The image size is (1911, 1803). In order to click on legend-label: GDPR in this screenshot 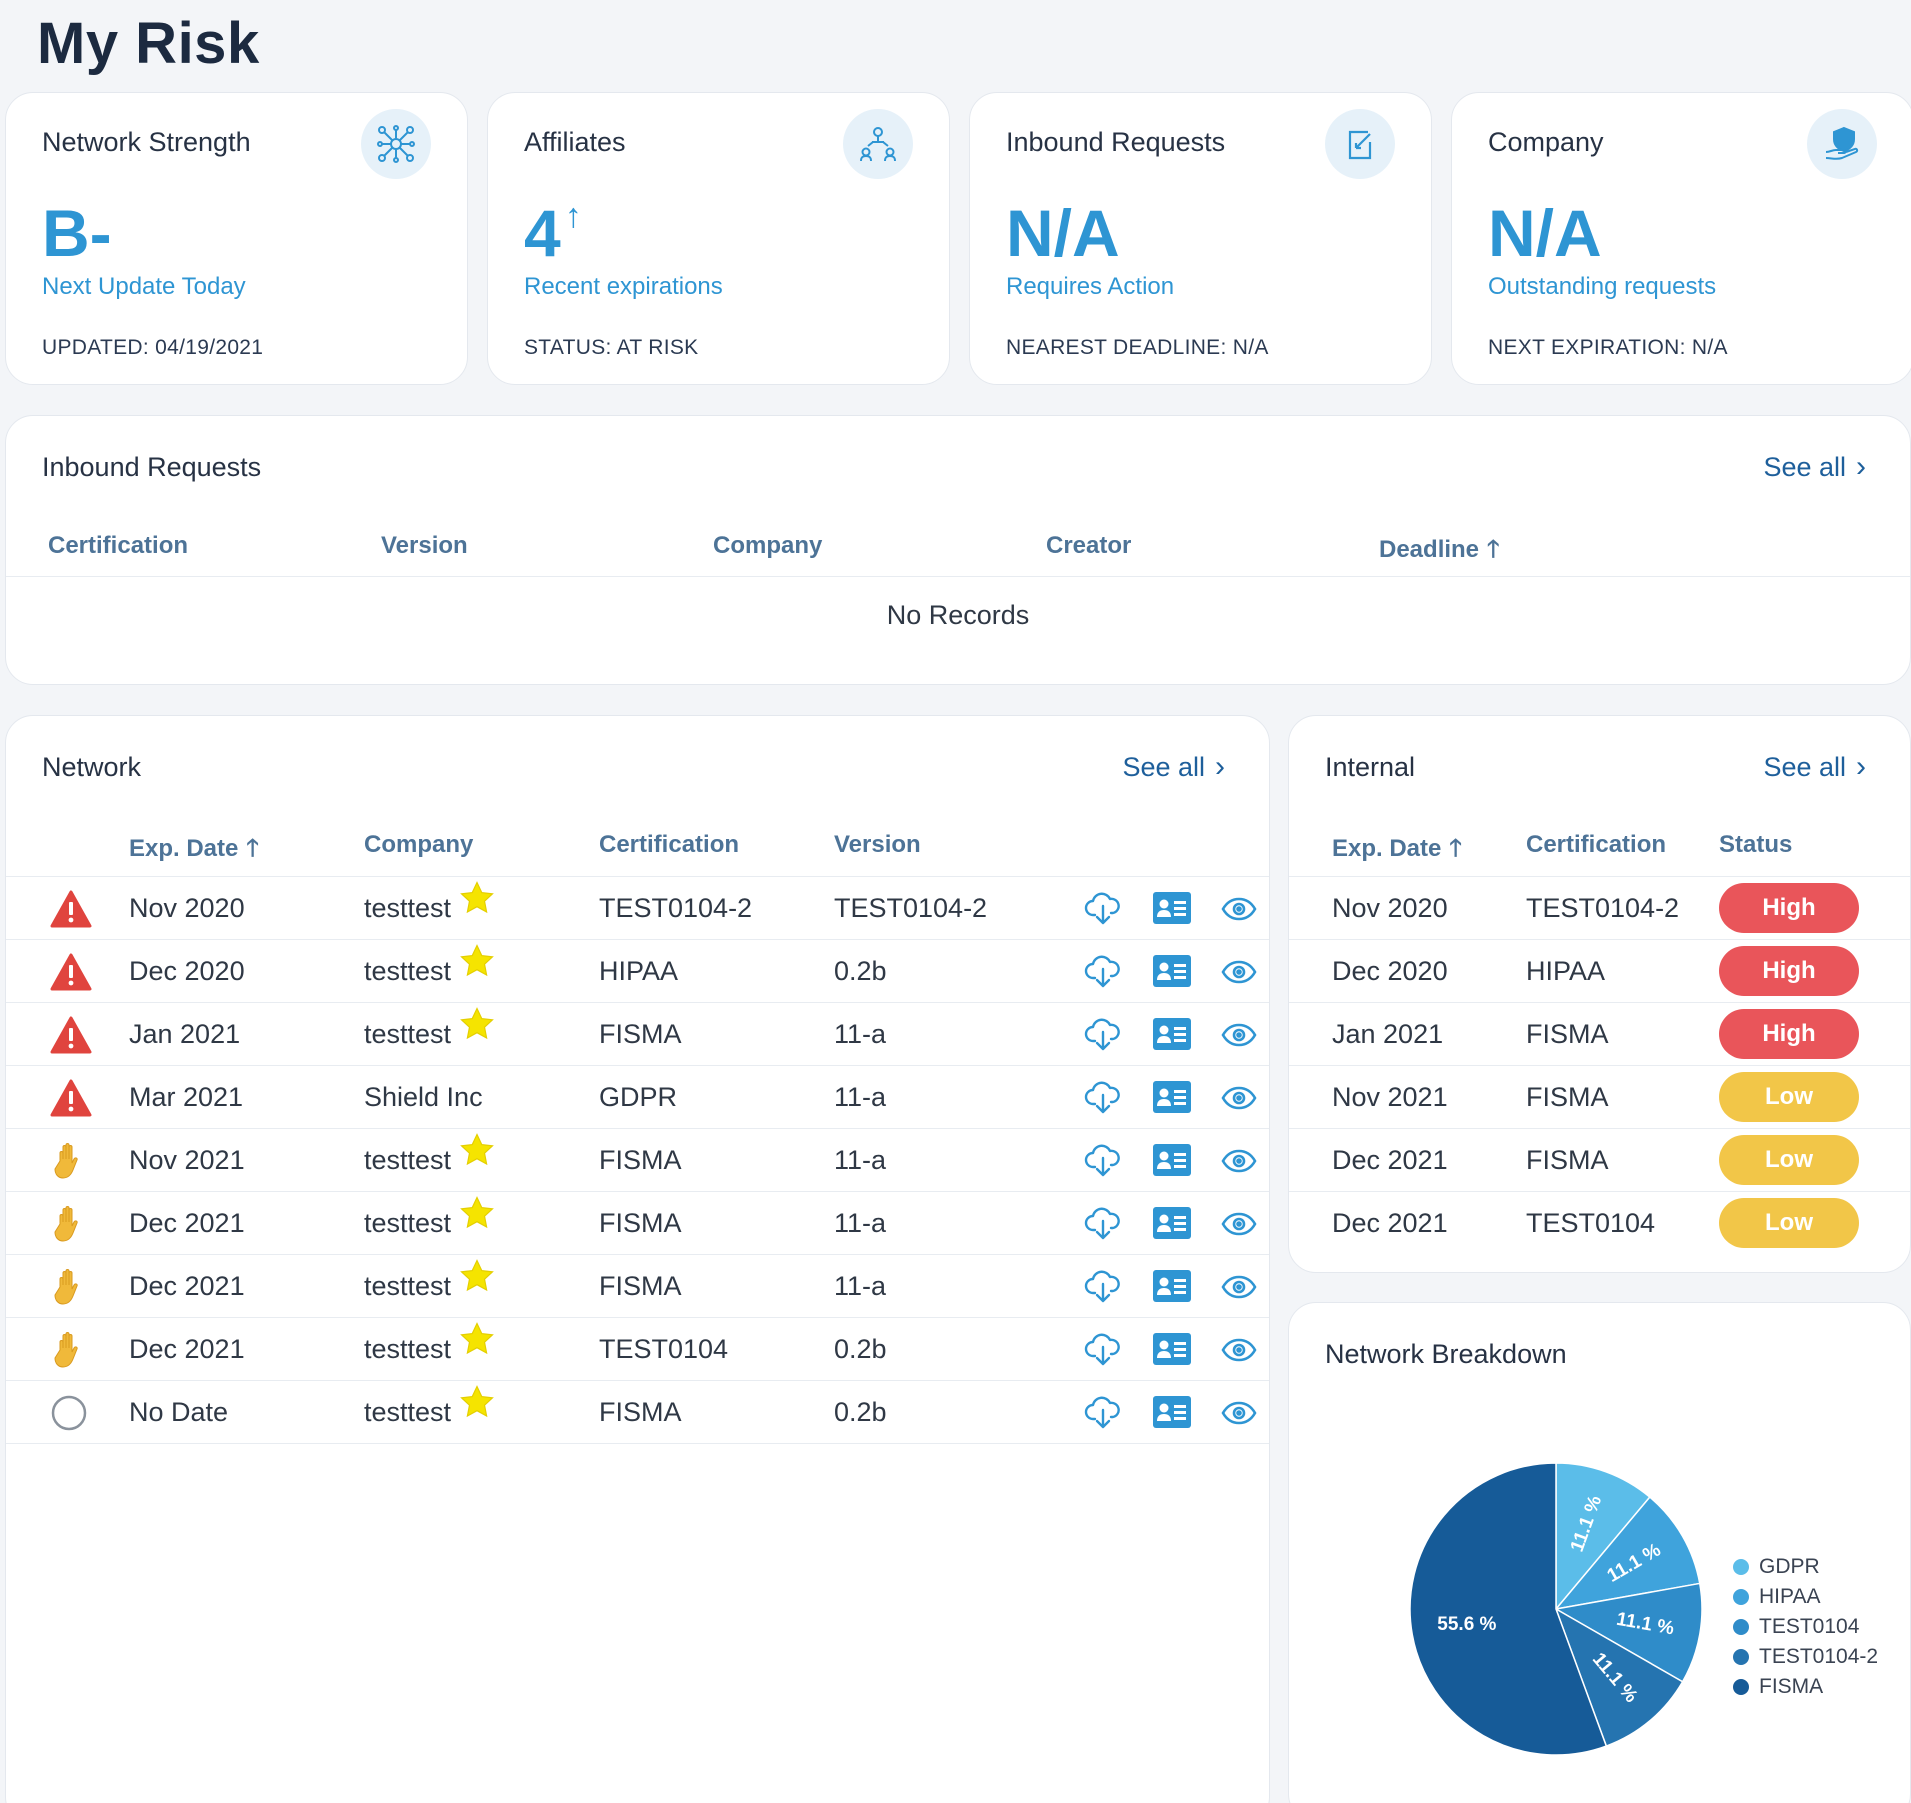, I will do `click(1789, 1566)`.